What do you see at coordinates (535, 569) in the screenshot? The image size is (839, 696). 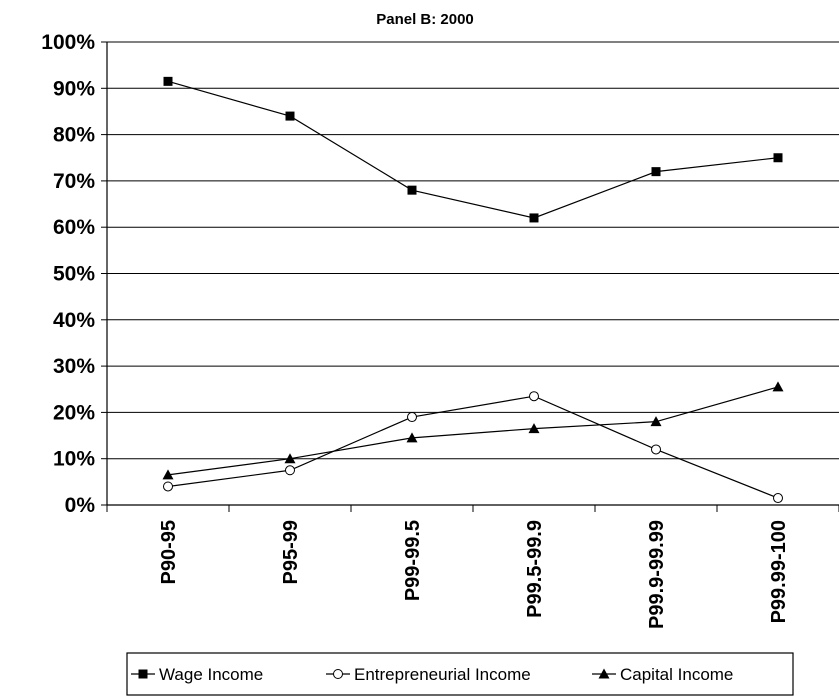 I see `x-tick-label: P99.5-99.9` at bounding box center [535, 569].